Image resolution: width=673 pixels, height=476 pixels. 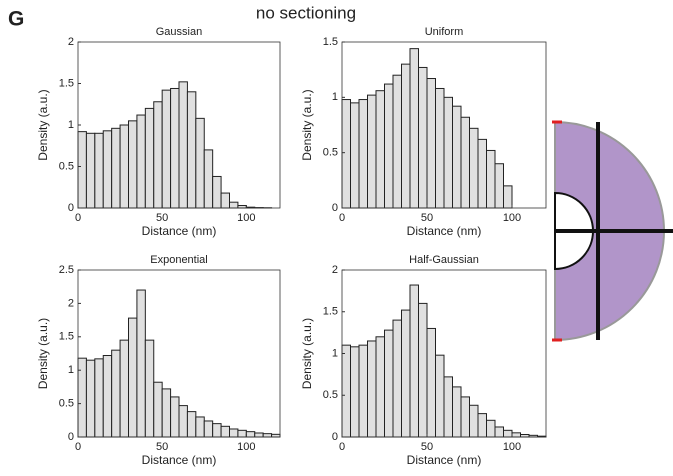 What do you see at coordinates (16, 19) in the screenshot?
I see `panel-label: G` at bounding box center [16, 19].